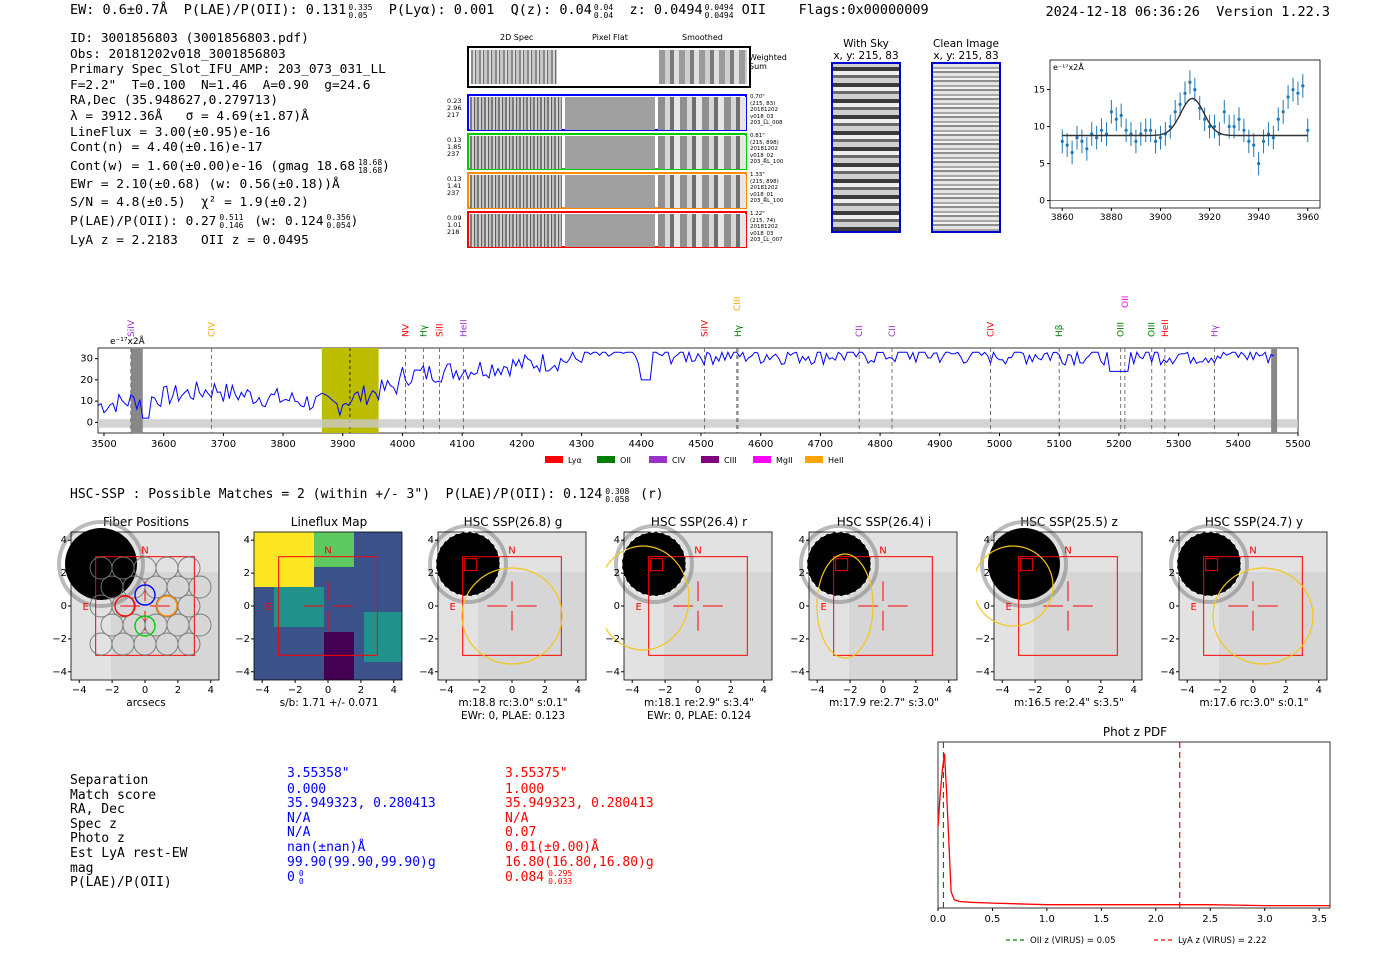  Describe the element at coordinates (145, 703) in the screenshot. I see `panel-caption: arcsecs` at that location.